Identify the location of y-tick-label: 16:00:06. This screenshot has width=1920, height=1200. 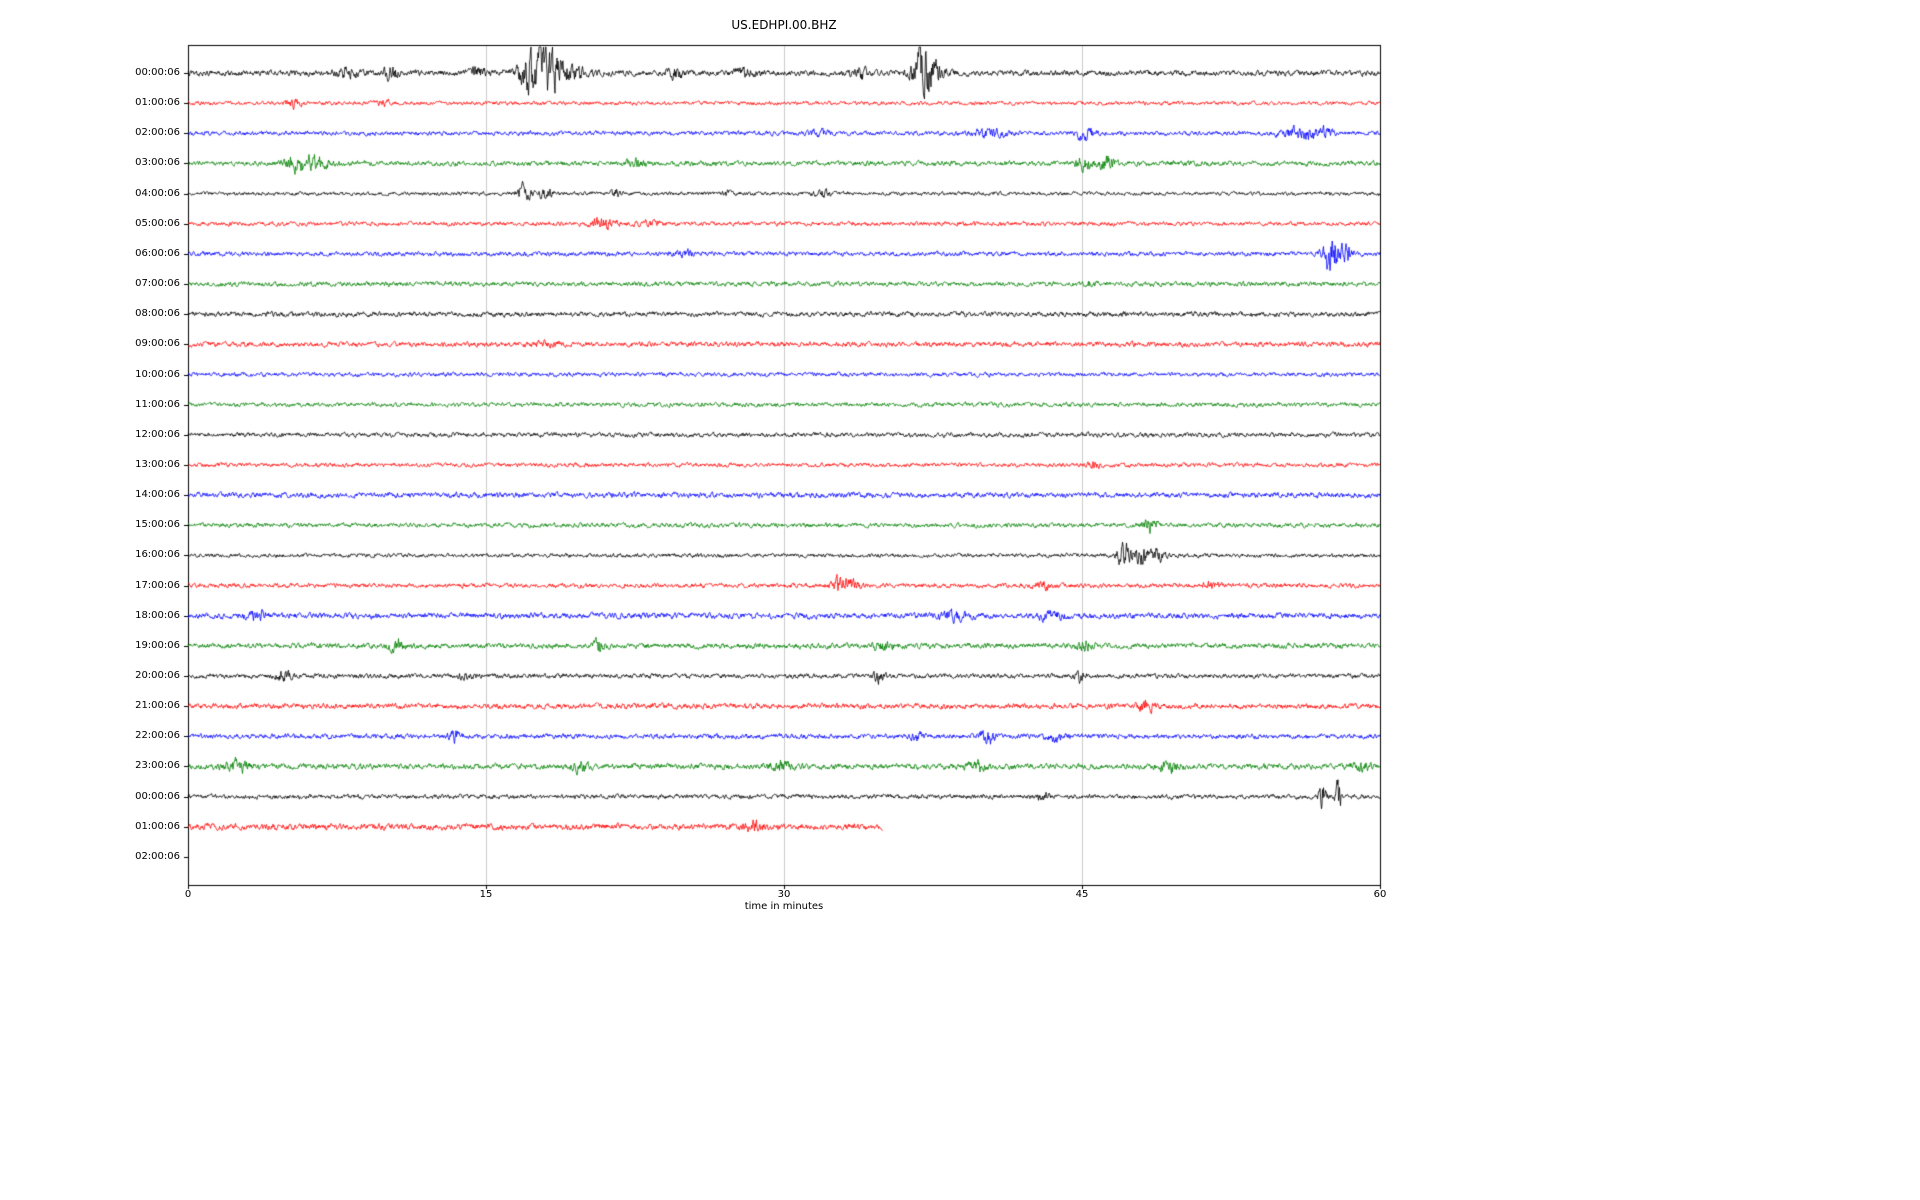
(157, 555).